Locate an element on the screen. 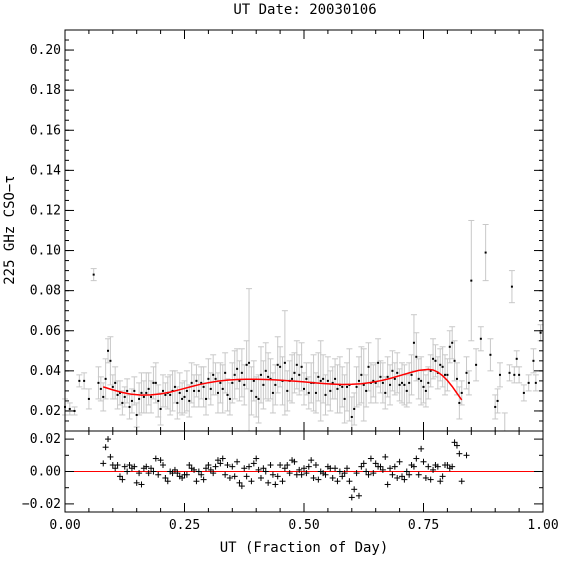 Image resolution: width=574 pixels, height=574 pixels. chart-title: UT Date: 20030106 is located at coordinates (304, 10).